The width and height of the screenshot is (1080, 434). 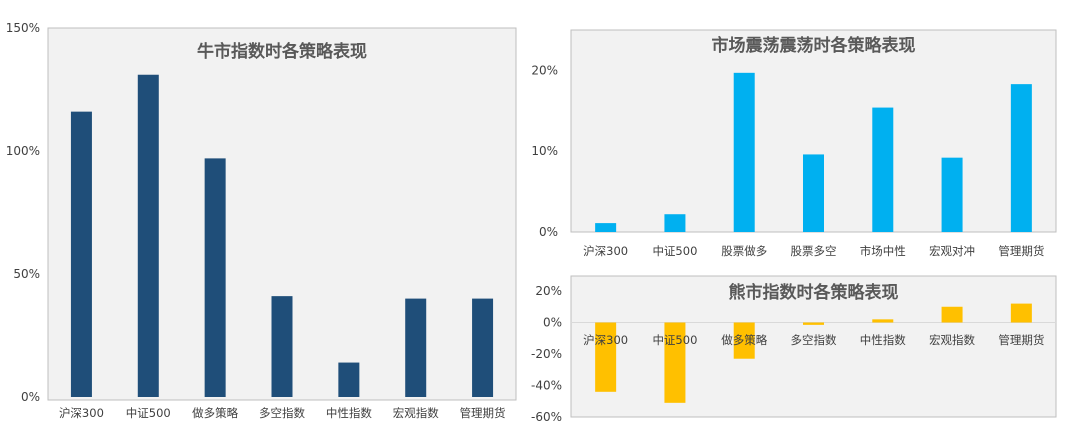 What do you see at coordinates (744, 251) in the screenshot?
I see `x-tick-label: 股票做多` at bounding box center [744, 251].